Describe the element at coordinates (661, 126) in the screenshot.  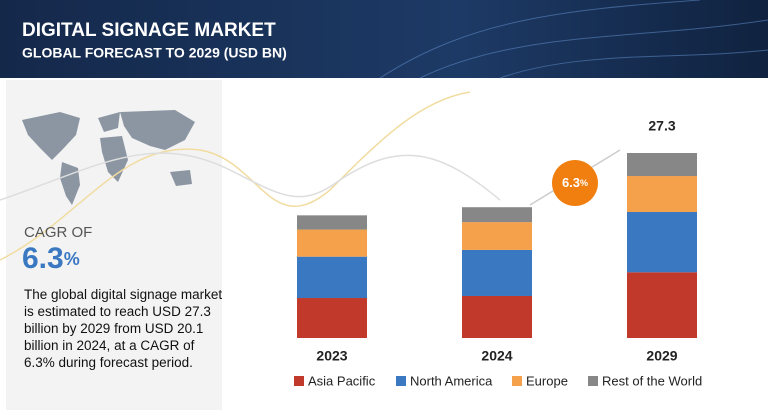
I see `total-label: 27.3` at that location.